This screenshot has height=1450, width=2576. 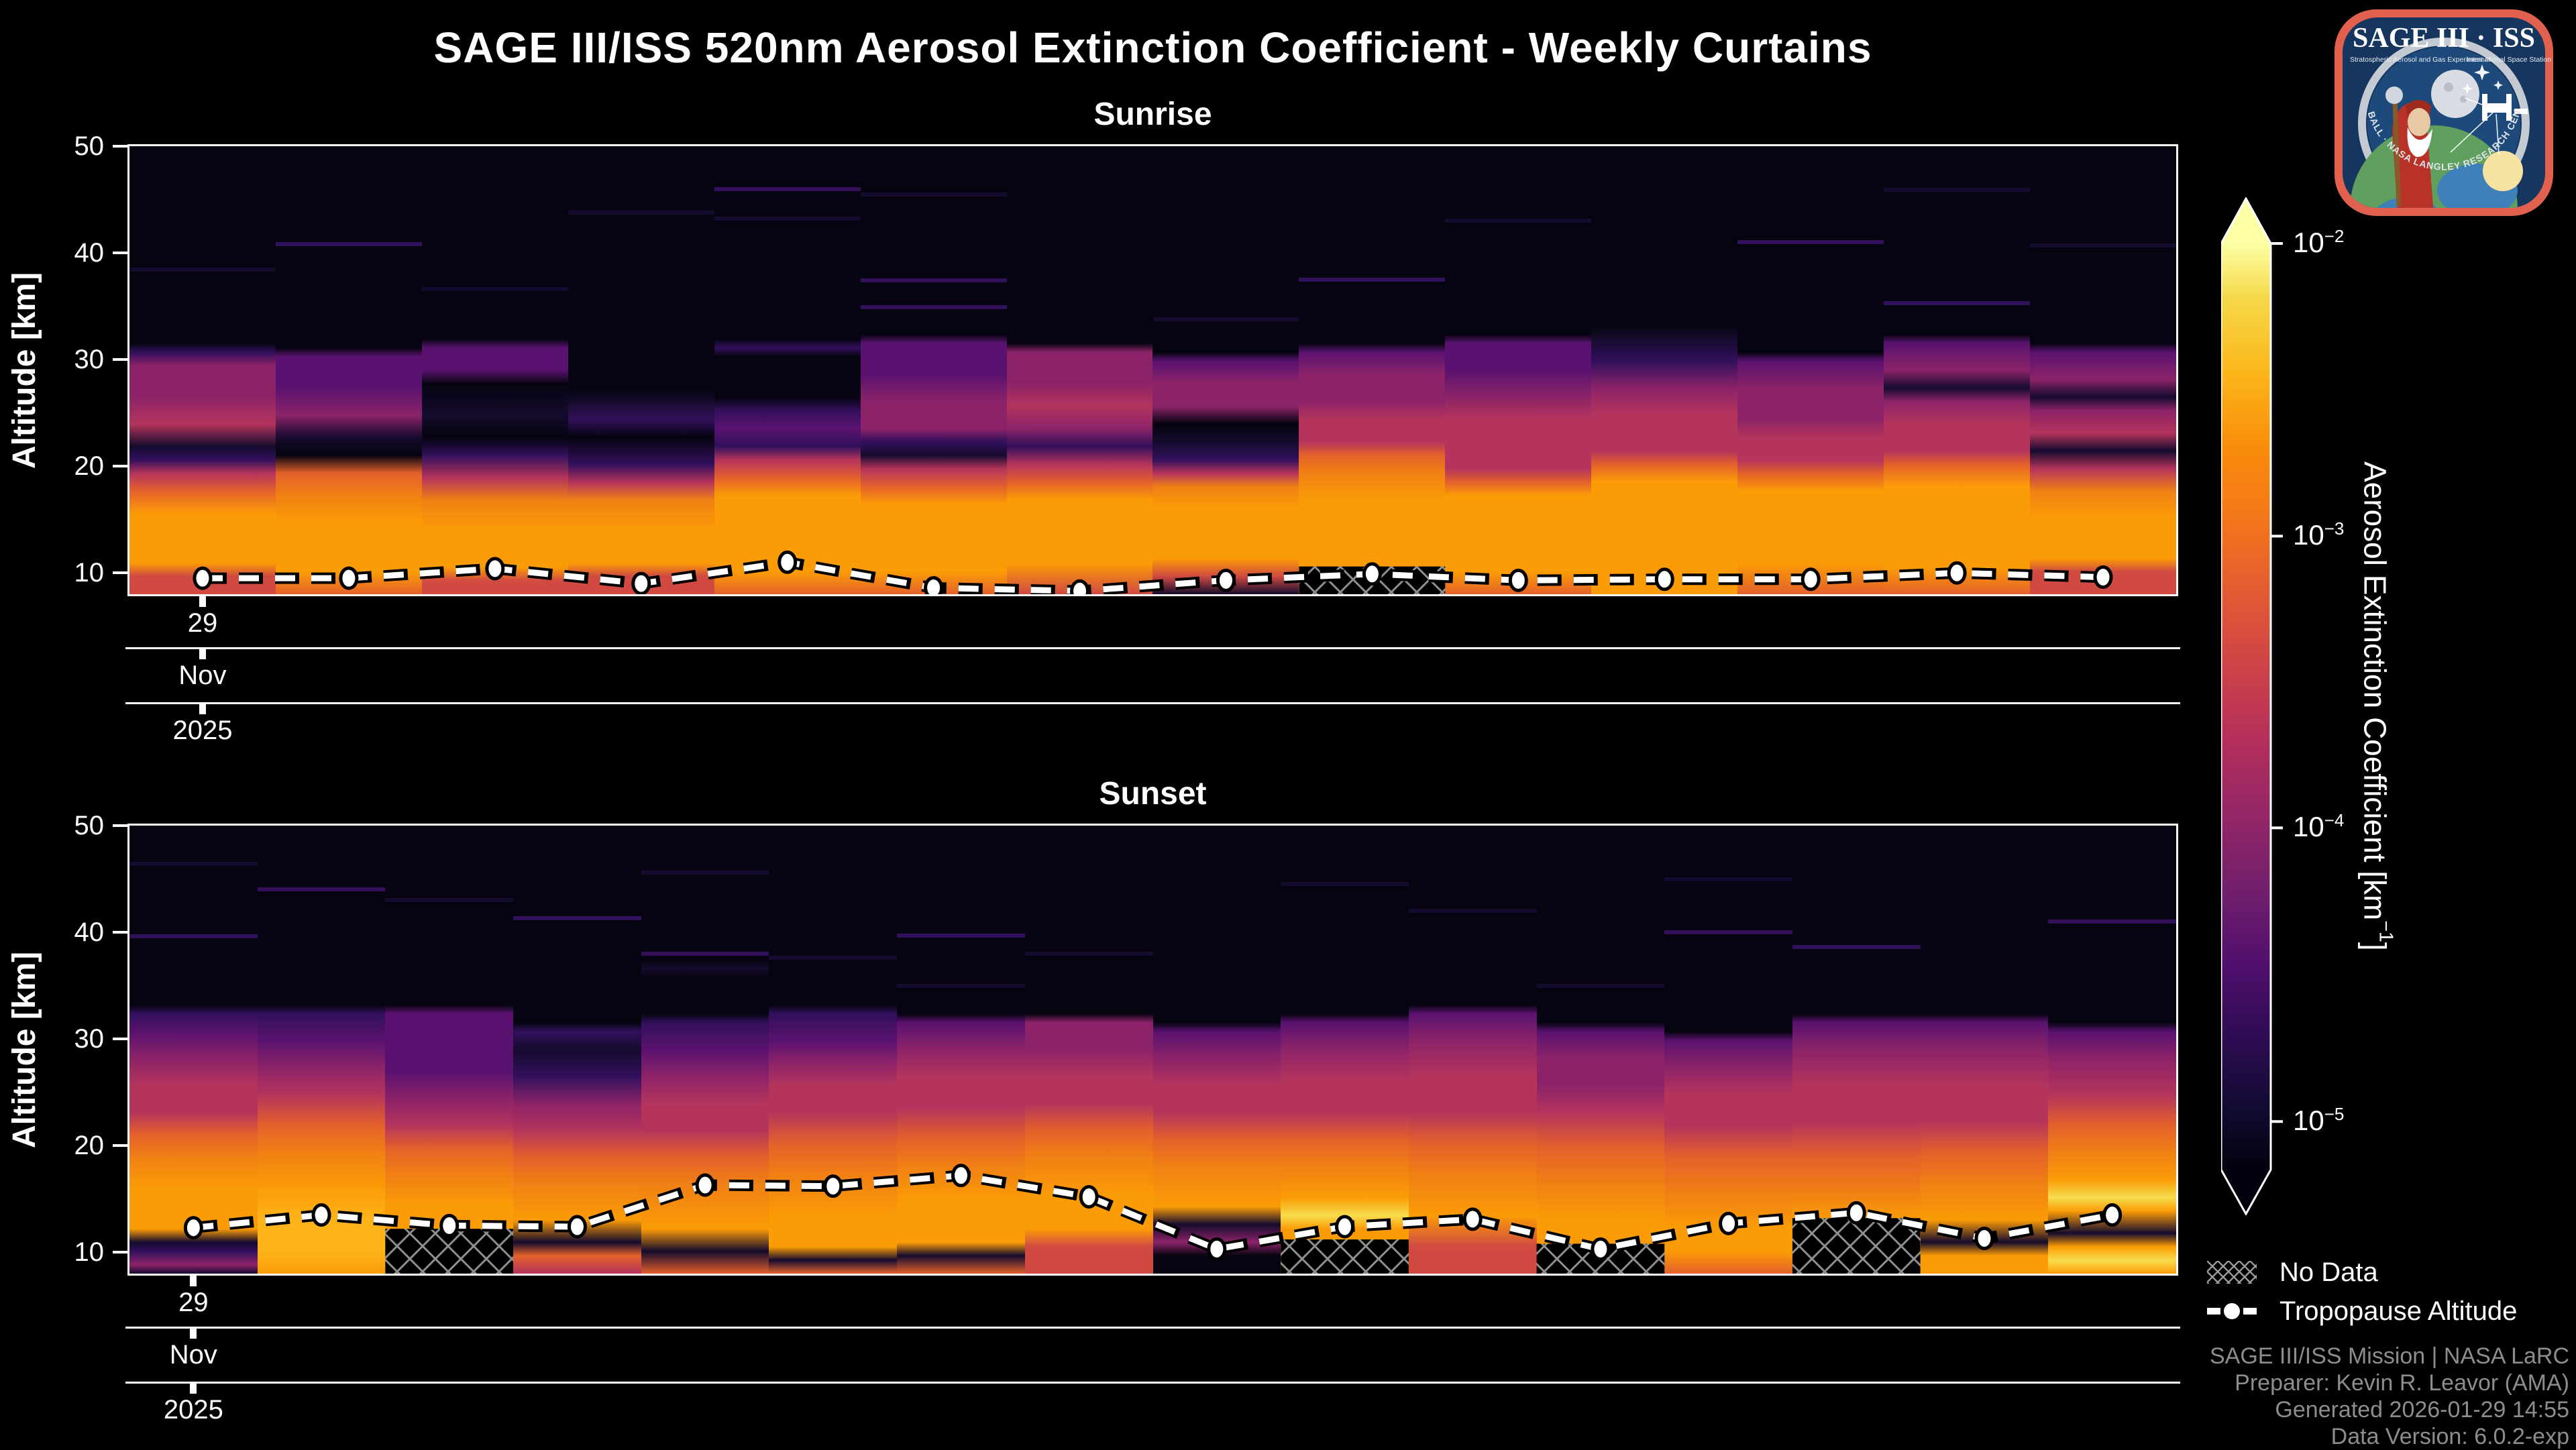 What do you see at coordinates (2377, 706) in the screenshot?
I see `colorbar-axis-label: Aerosol Extinction Coefficient [km−1]` at bounding box center [2377, 706].